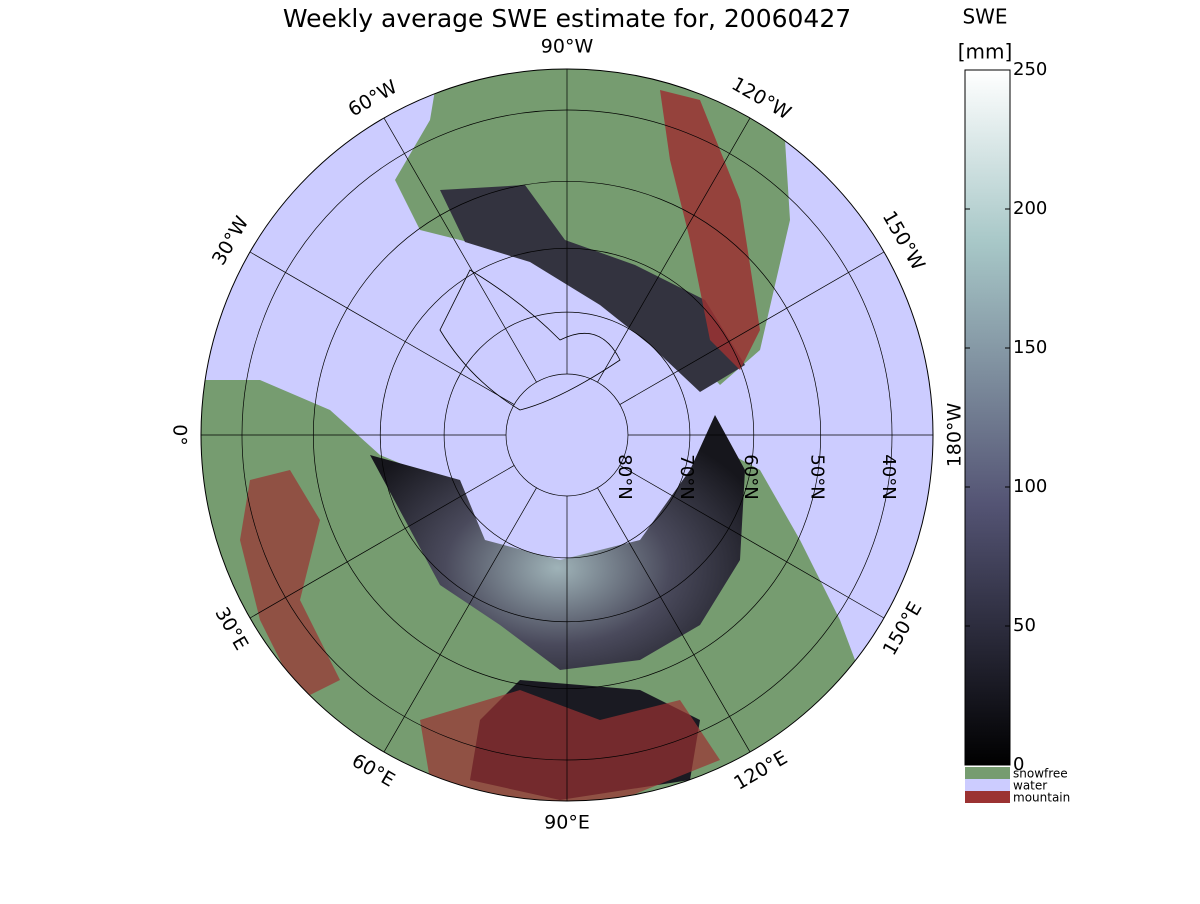  What do you see at coordinates (955, 435) in the screenshot?
I see `meridian-label: 180°W` at bounding box center [955, 435].